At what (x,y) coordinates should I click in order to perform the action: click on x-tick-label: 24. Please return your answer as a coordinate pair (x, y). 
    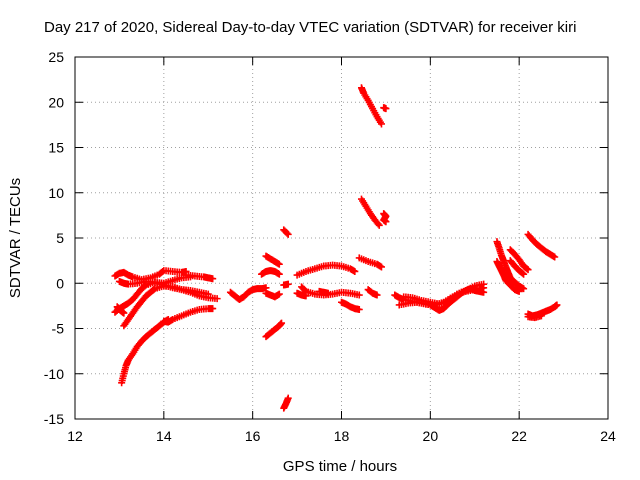
    Looking at the image, I should click on (608, 436).